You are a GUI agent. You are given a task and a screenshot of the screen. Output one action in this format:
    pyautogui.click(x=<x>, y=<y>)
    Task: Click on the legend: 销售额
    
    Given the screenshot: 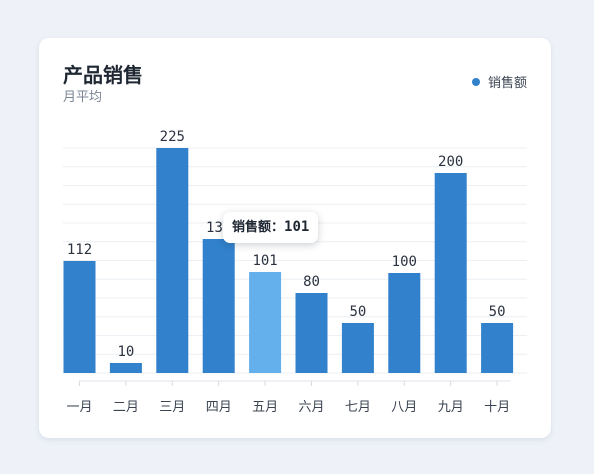 What is the action you would take?
    pyautogui.click(x=499, y=81)
    